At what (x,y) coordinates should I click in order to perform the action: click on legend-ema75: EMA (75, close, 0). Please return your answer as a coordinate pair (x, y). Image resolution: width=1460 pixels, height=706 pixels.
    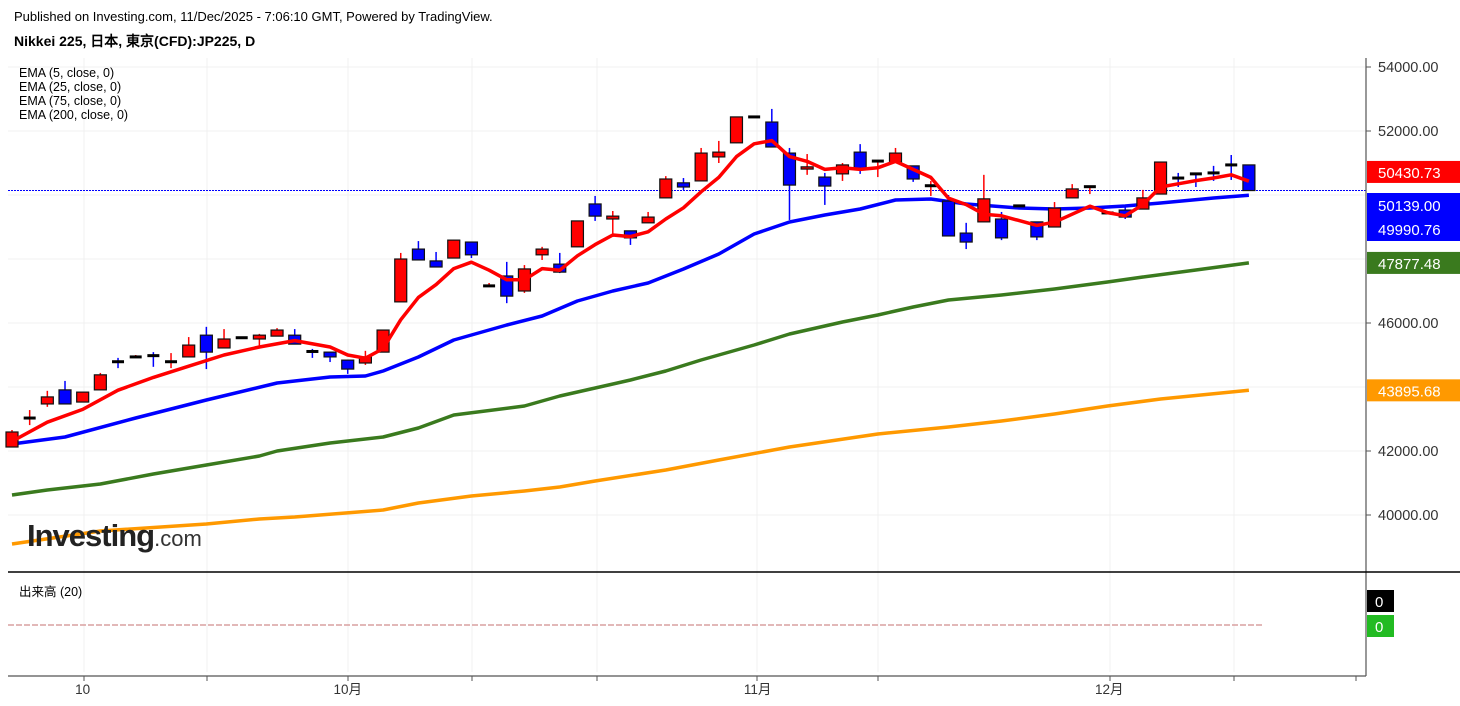
    Looking at the image, I should click on (70, 101).